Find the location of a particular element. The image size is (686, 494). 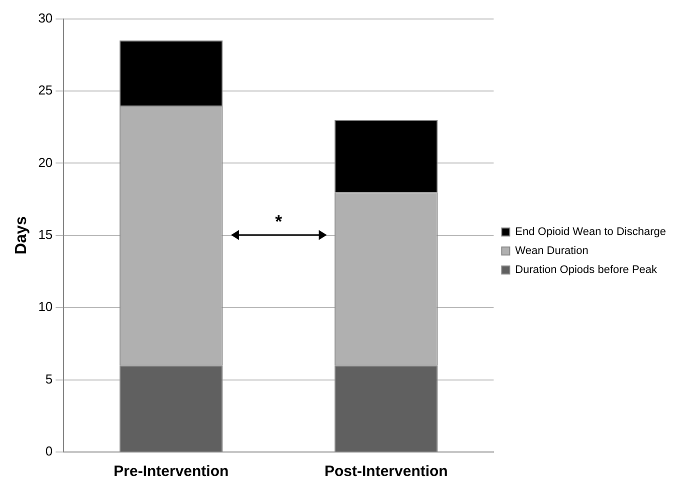

x-tick-label: Pre-Intervention is located at coordinates (171, 471).